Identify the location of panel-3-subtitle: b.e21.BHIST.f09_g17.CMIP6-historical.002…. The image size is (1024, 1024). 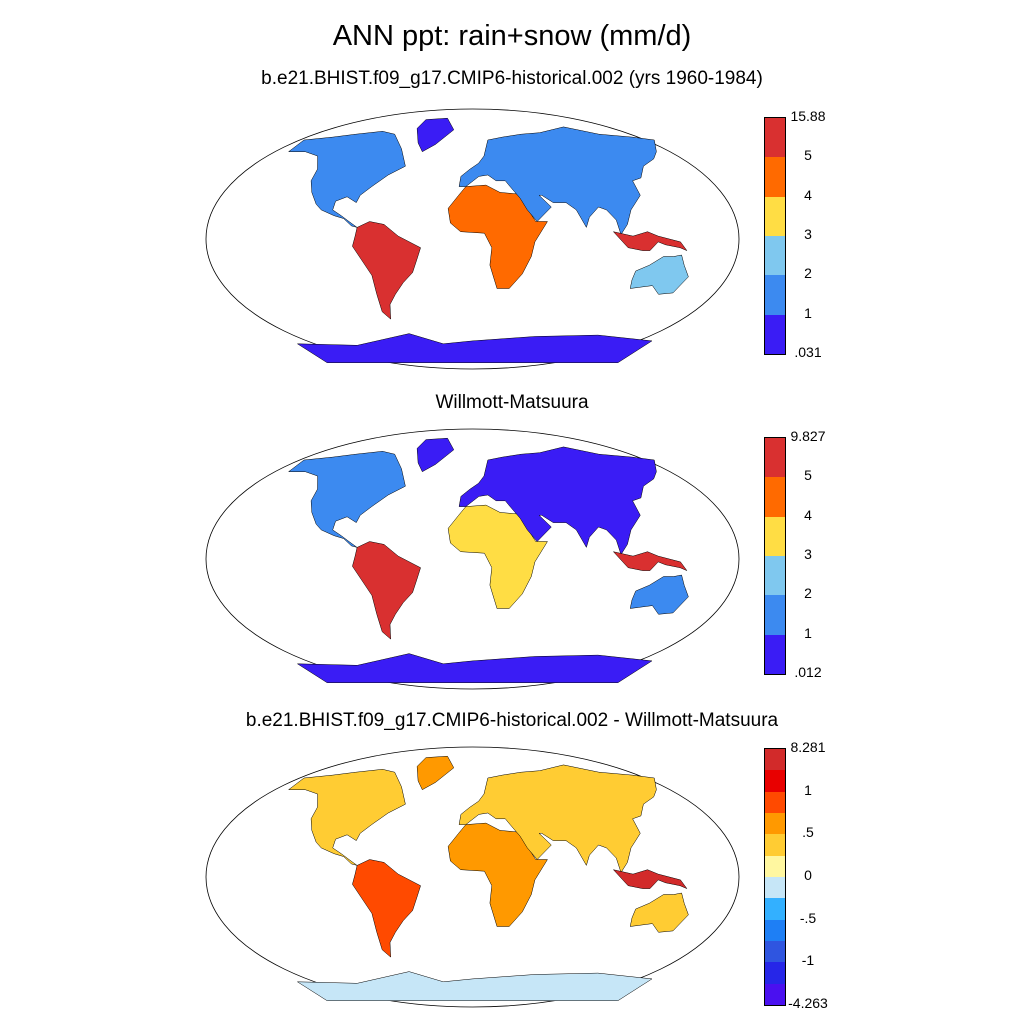
(512, 720).